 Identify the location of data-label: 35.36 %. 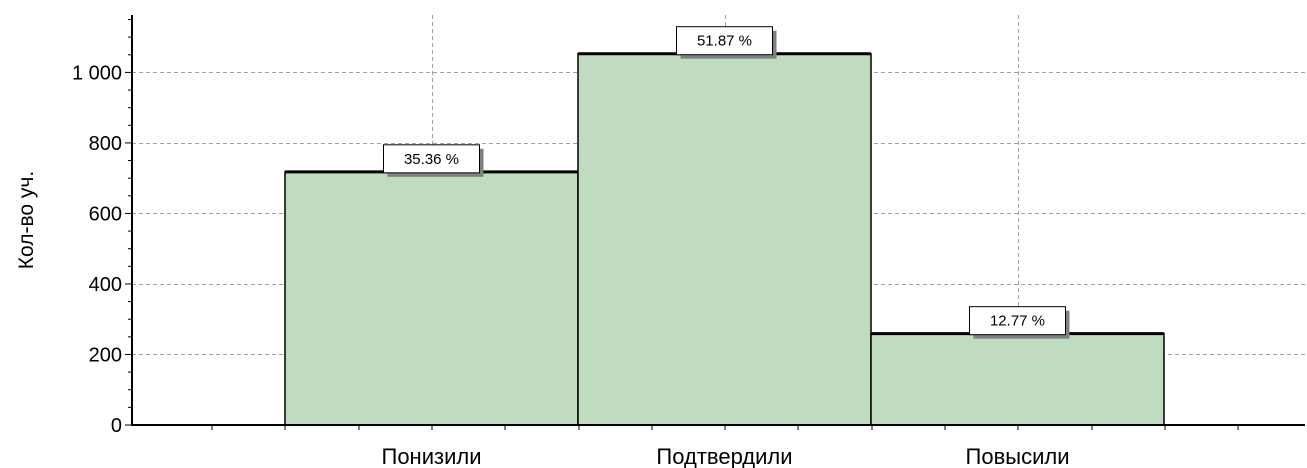
(431, 159).